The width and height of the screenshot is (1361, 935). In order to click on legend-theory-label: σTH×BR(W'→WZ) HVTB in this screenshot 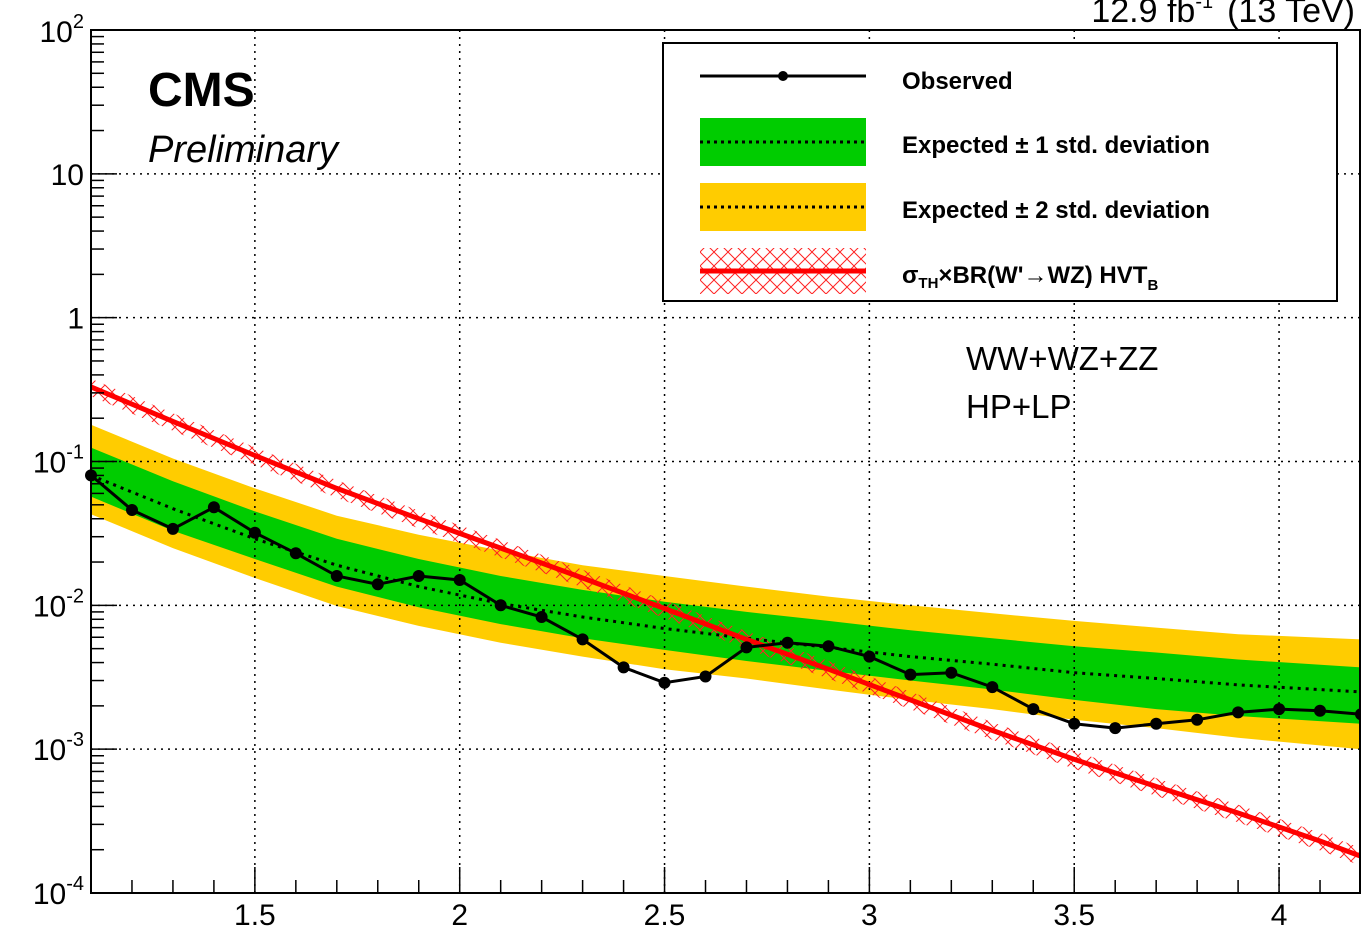, I will do `click(1030, 278)`.